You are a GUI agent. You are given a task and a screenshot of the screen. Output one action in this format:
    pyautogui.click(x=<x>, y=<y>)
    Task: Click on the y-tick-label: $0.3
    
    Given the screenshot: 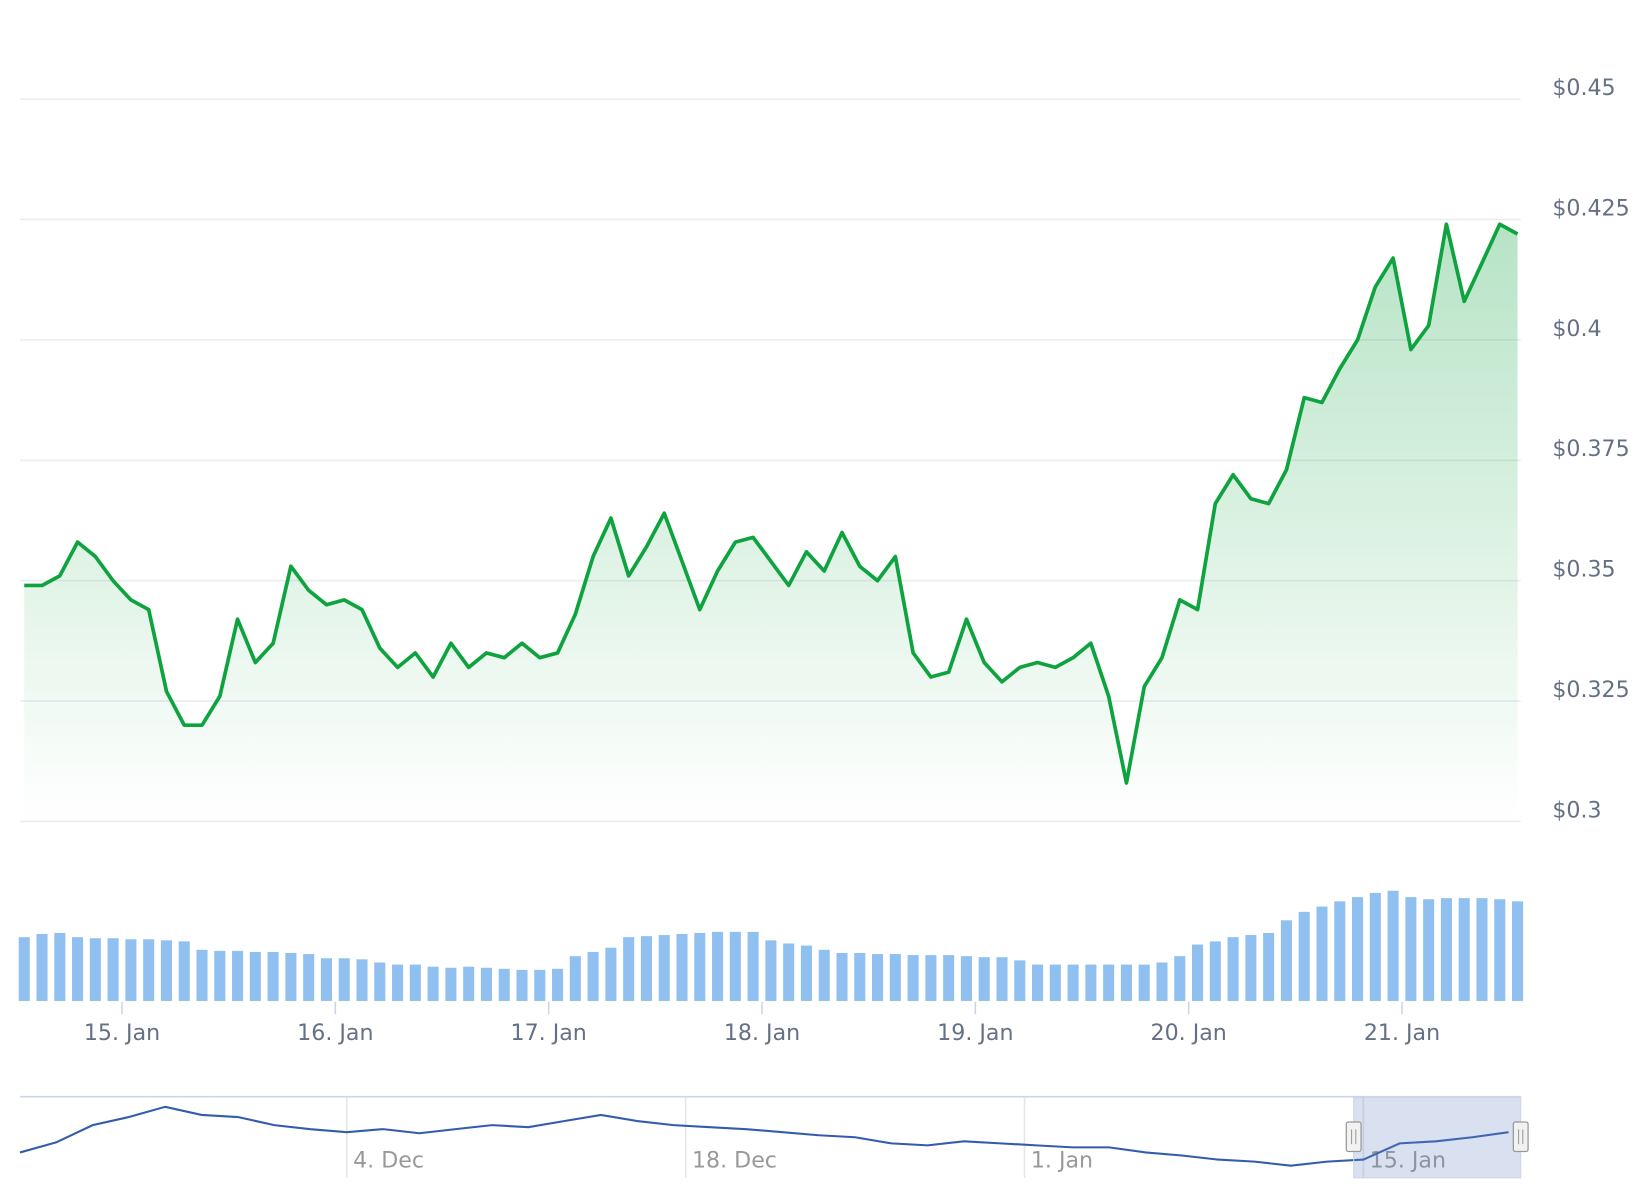 What is the action you would take?
    pyautogui.click(x=1576, y=810)
    